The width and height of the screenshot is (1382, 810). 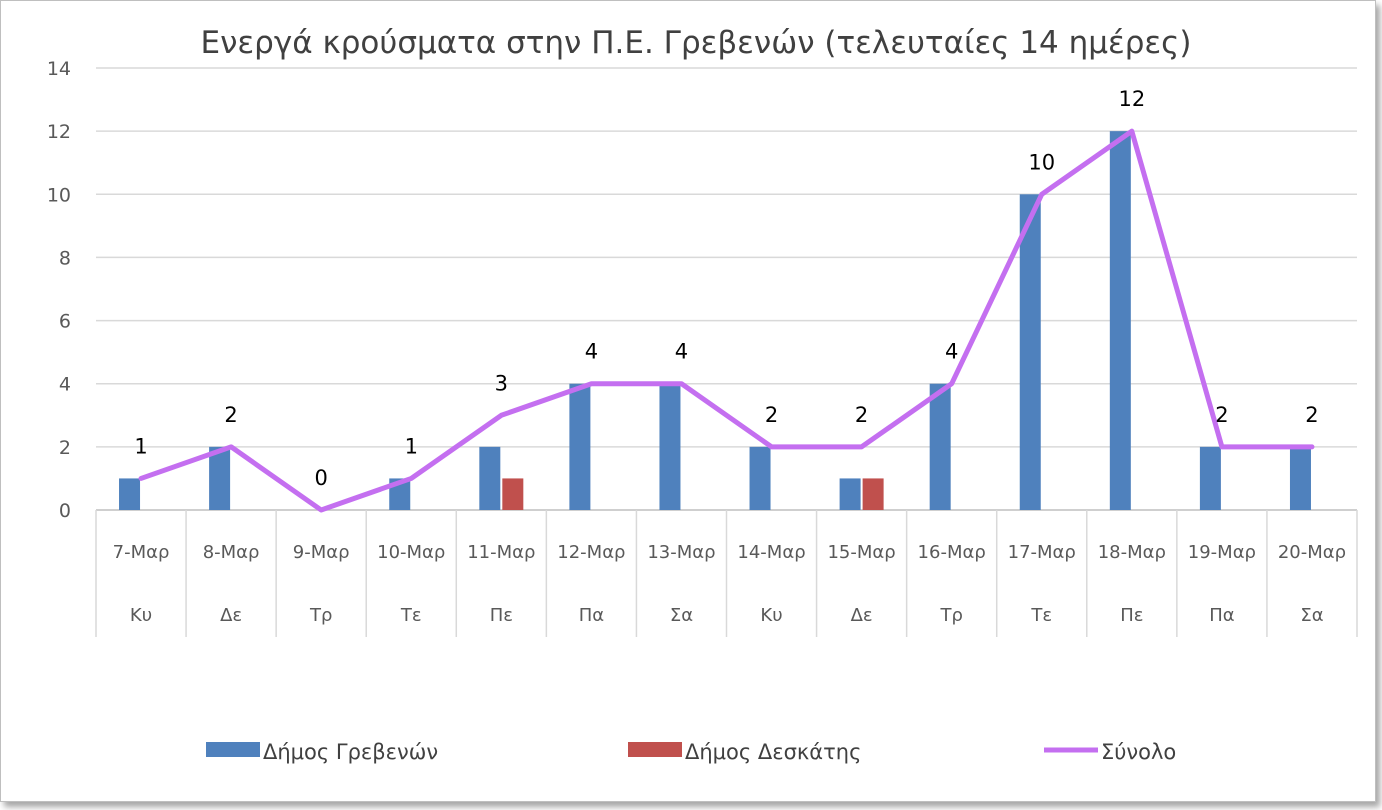 I want to click on x-tick-label: 15-Μαρ, so click(x=861, y=552).